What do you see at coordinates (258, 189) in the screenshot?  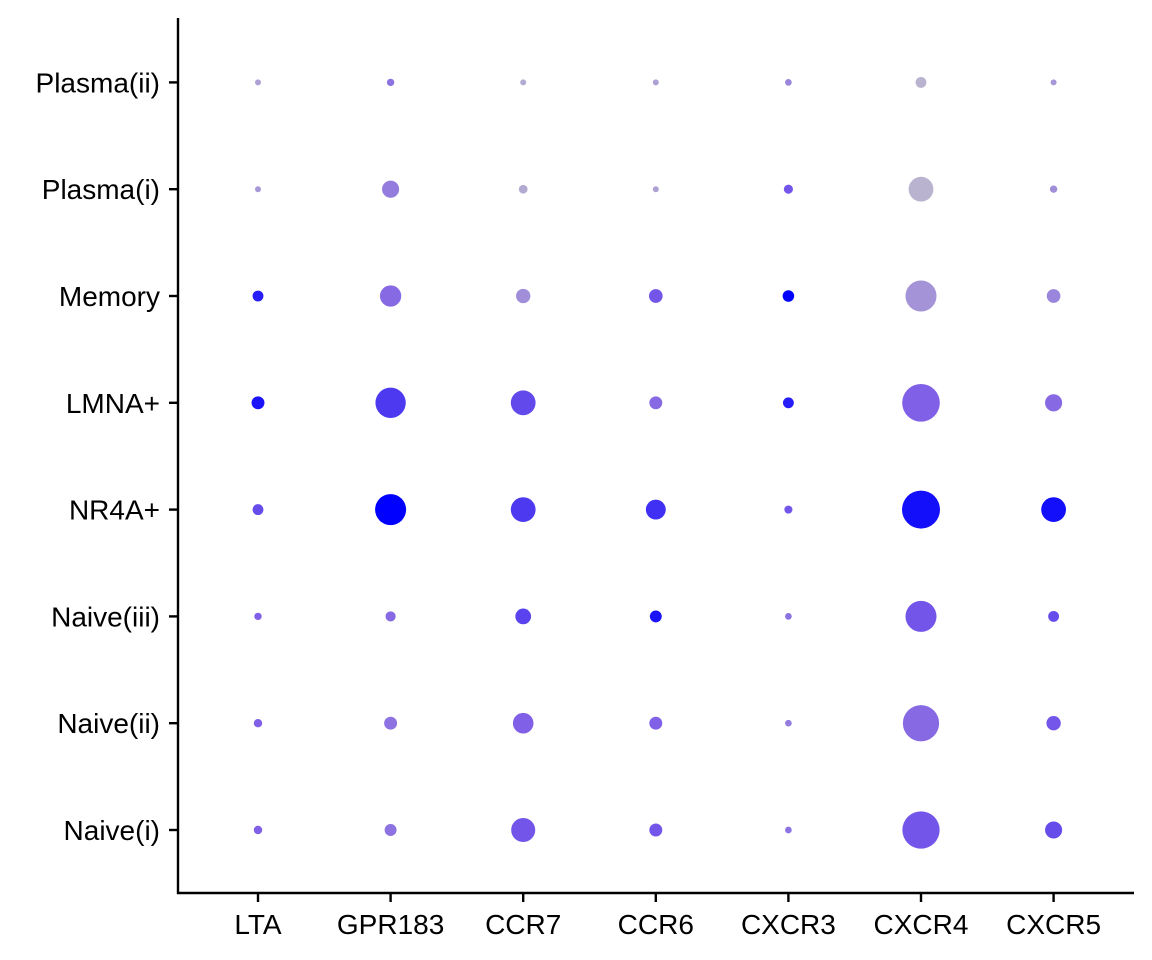 I see `dot-lta-plasma-i` at bounding box center [258, 189].